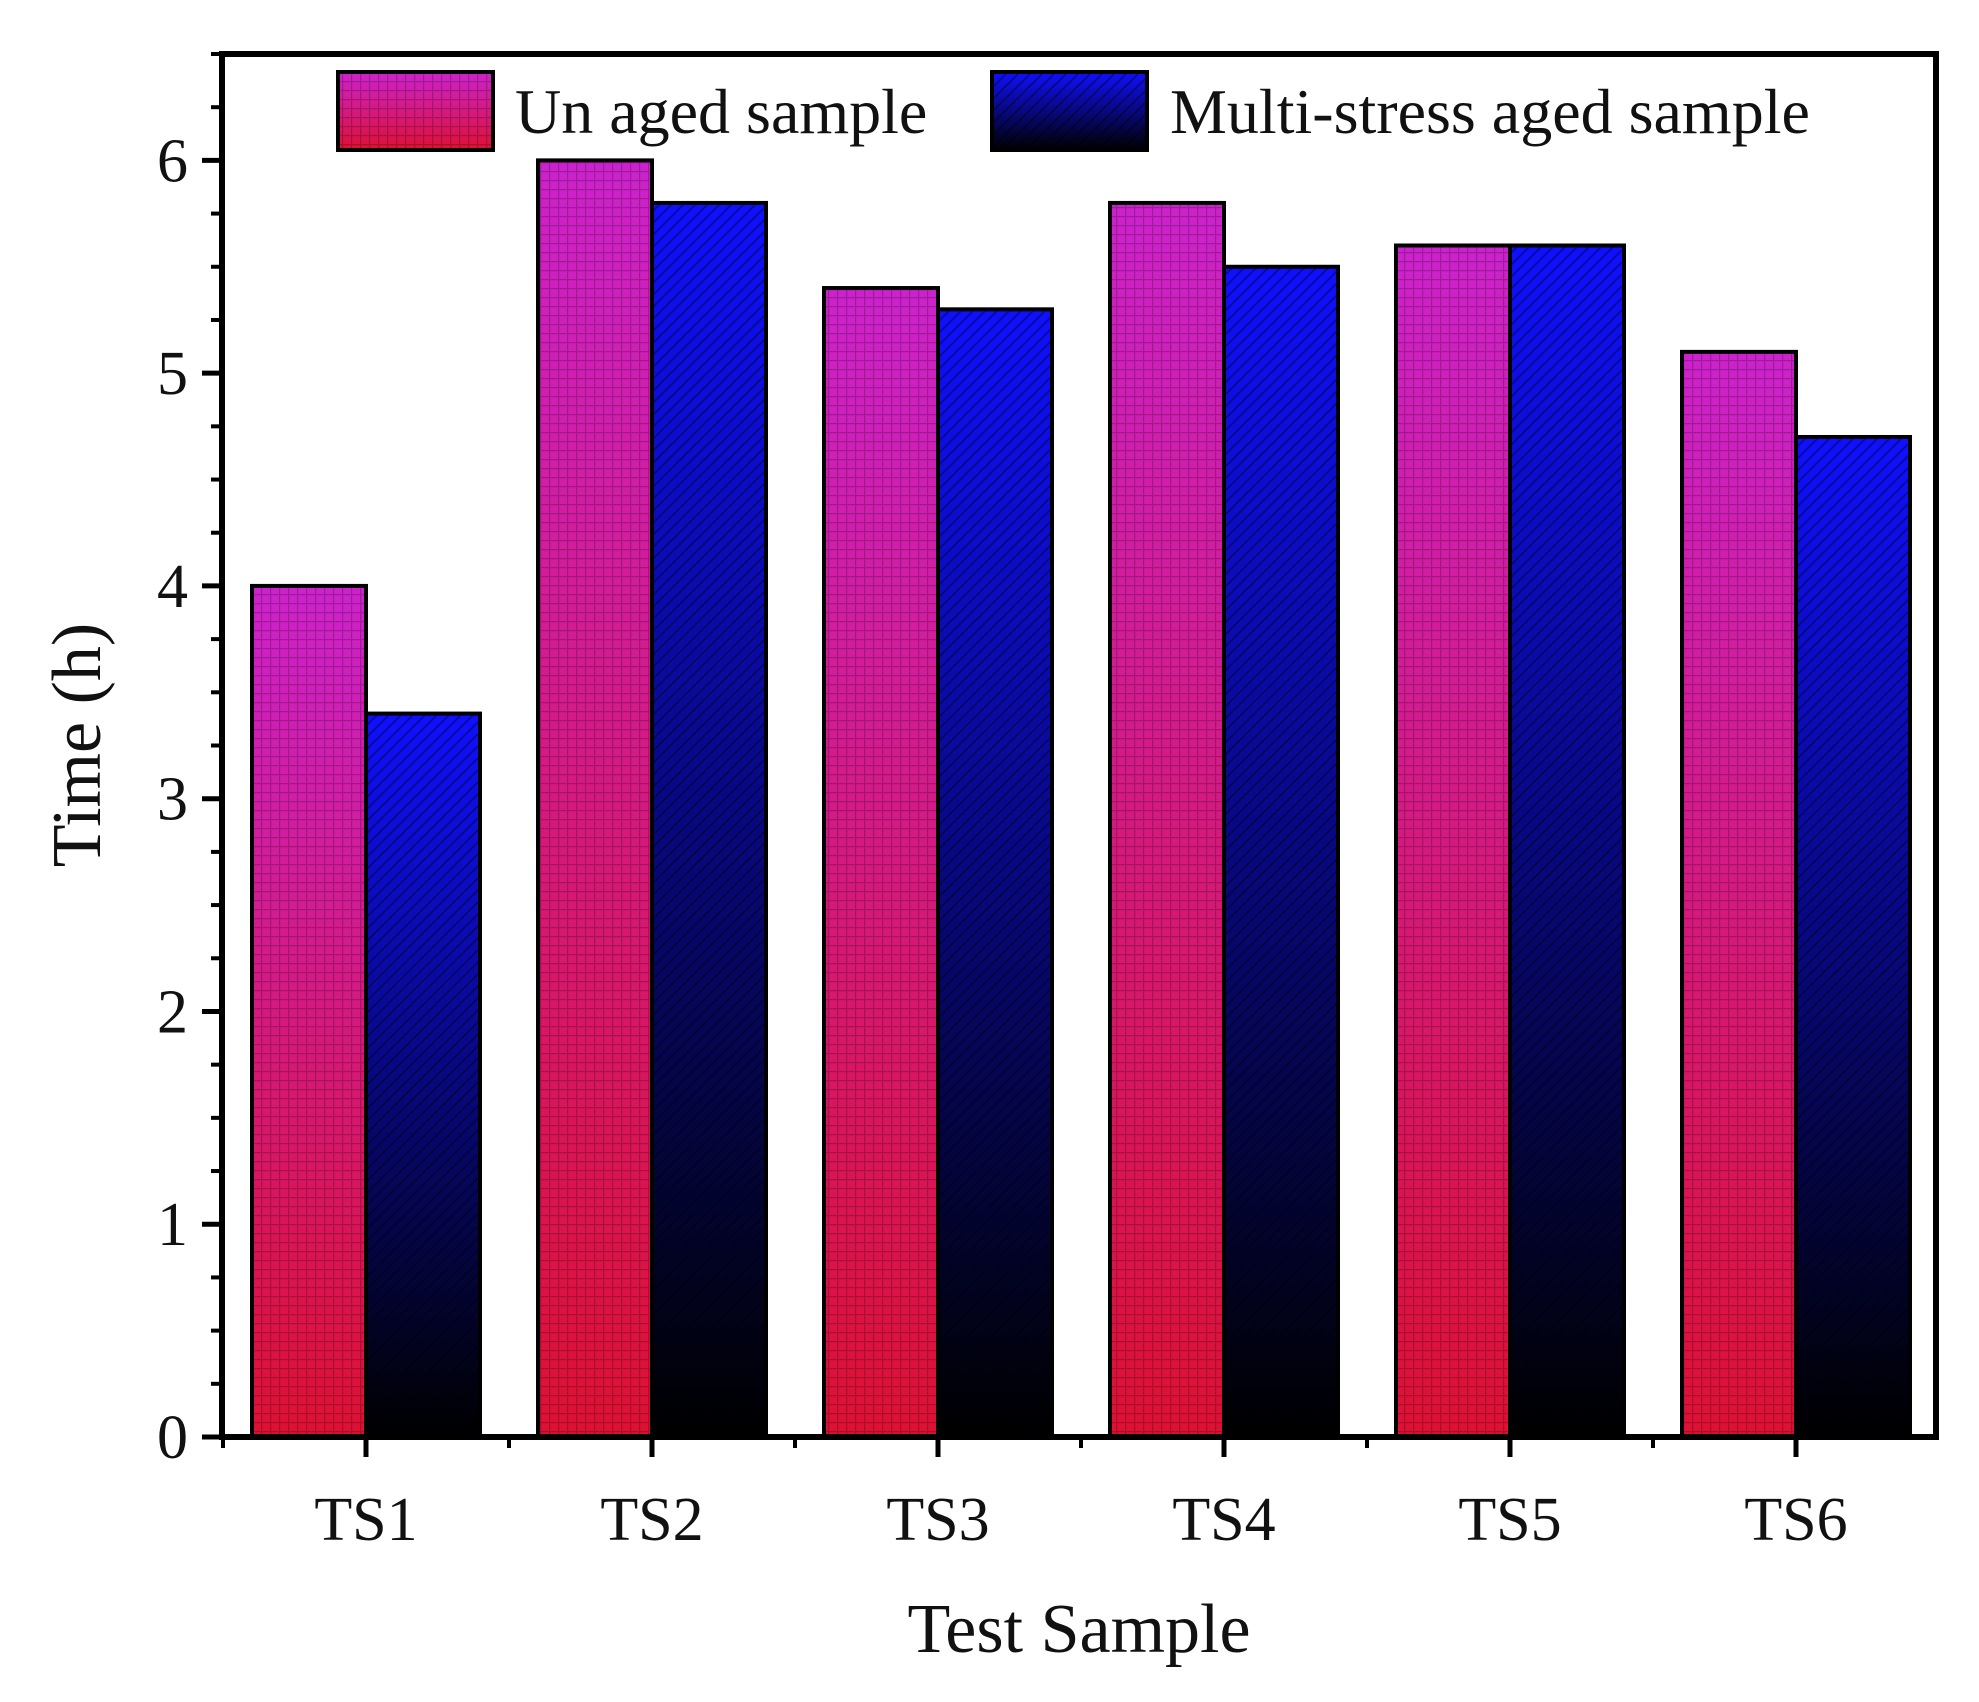 This screenshot has width=1979, height=1702. What do you see at coordinates (1078, 1629) in the screenshot?
I see `x-axis-title: Test Sample` at bounding box center [1078, 1629].